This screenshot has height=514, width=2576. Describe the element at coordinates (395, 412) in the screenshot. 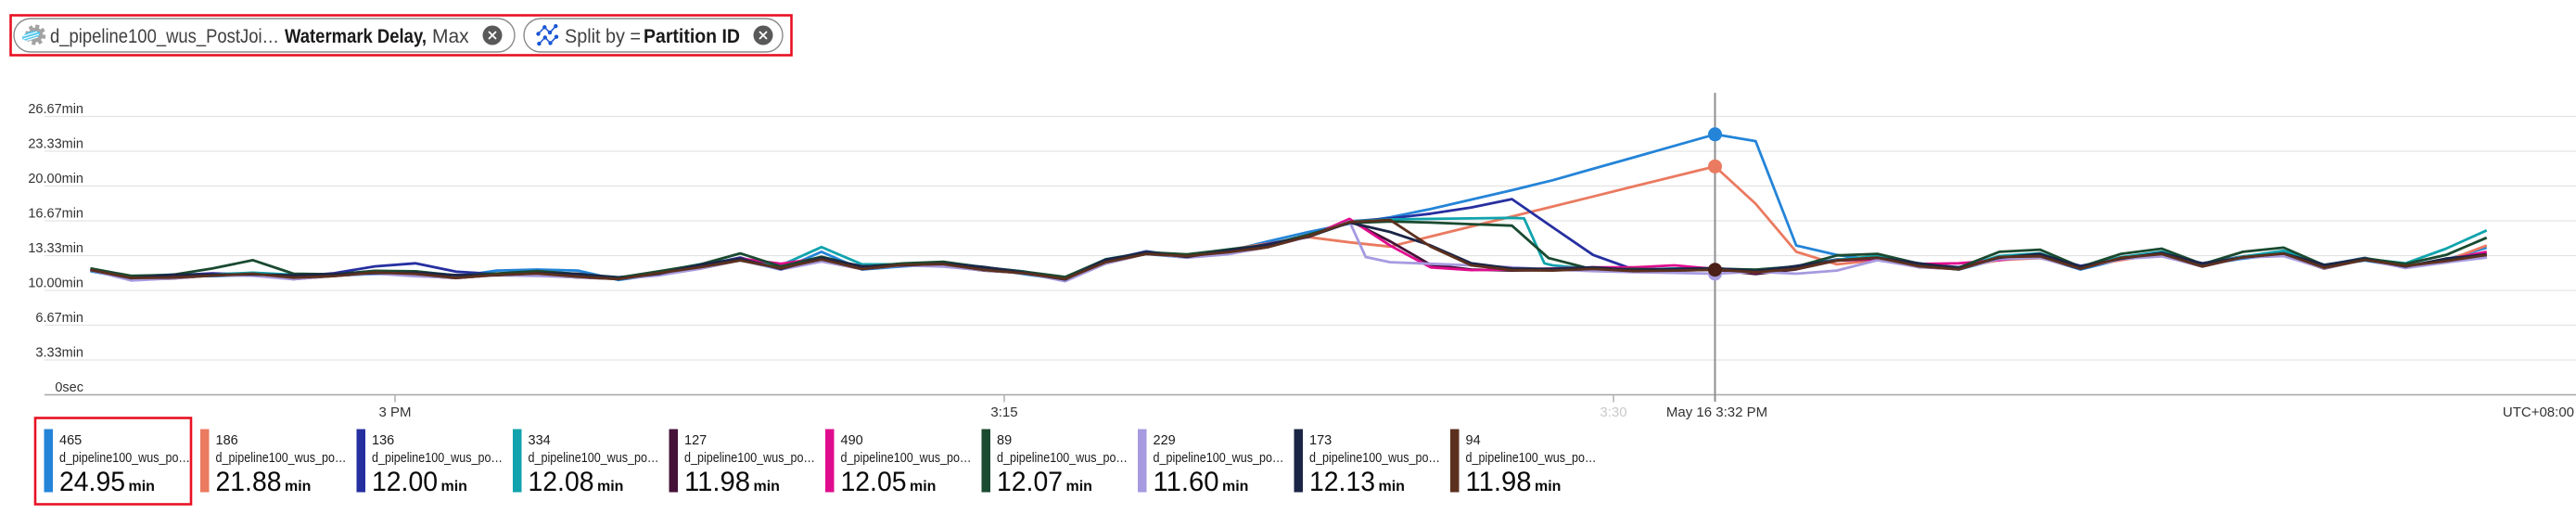

I see `svg-text: 3 PM` at that location.